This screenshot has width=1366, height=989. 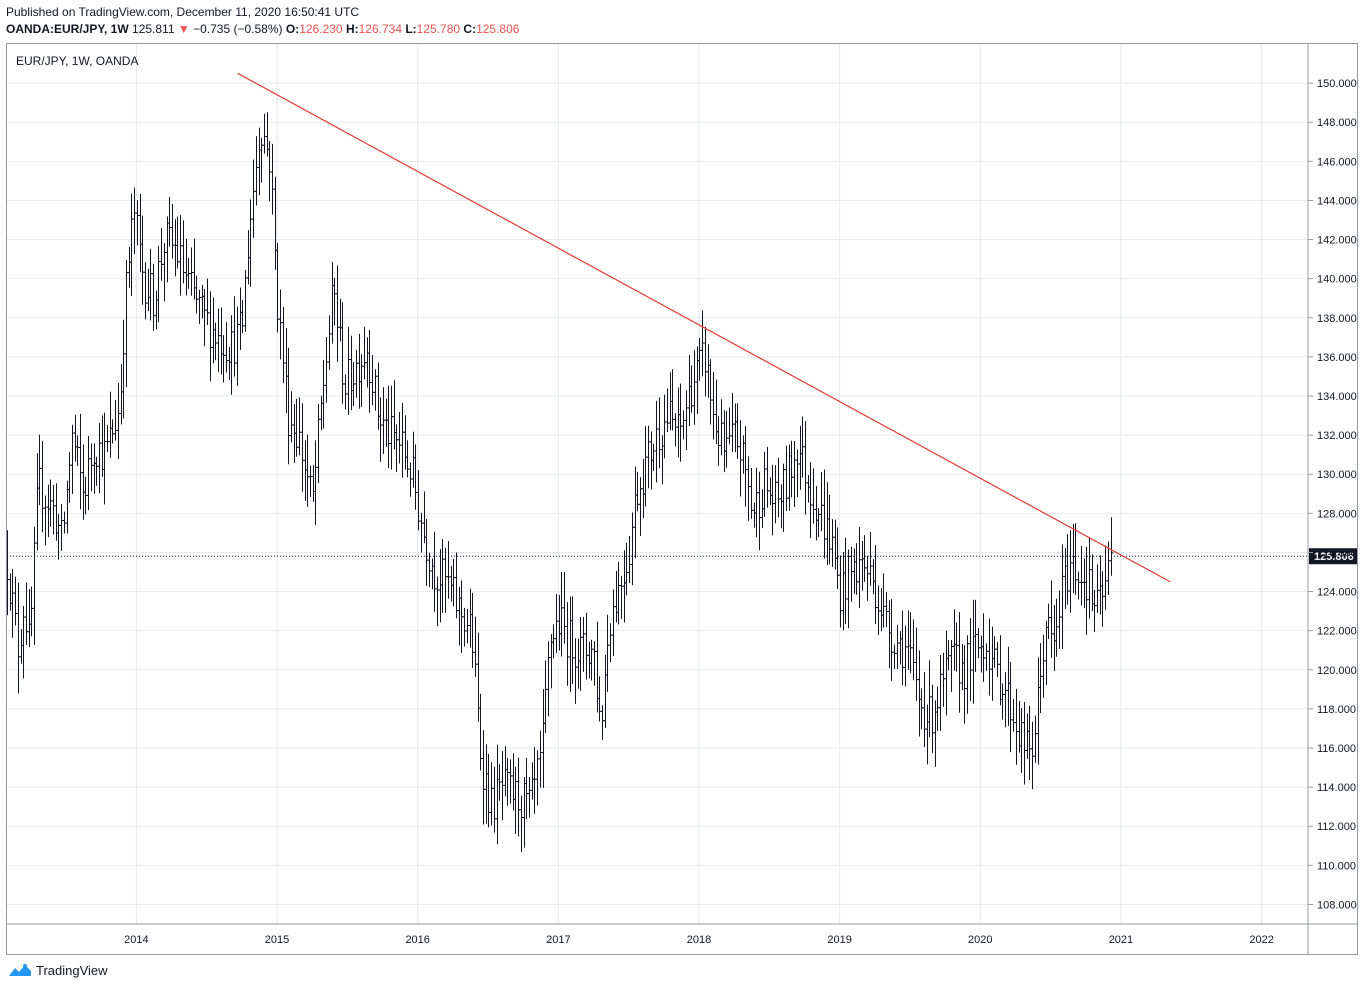 I want to click on y-tick-label: 150.000, so click(x=1337, y=84).